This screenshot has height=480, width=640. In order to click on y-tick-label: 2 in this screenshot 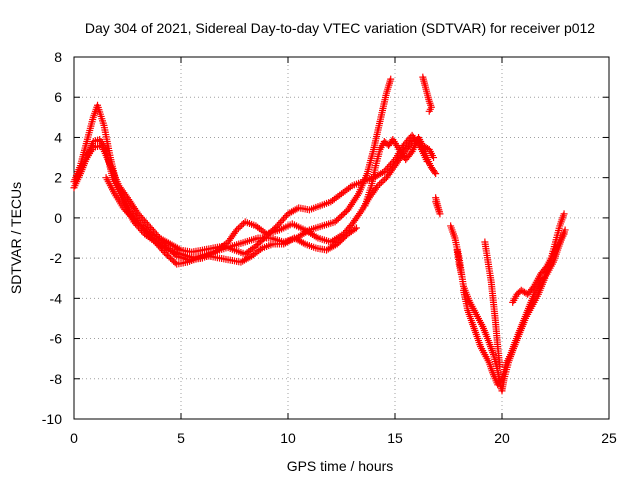, I will do `click(58, 178)`.